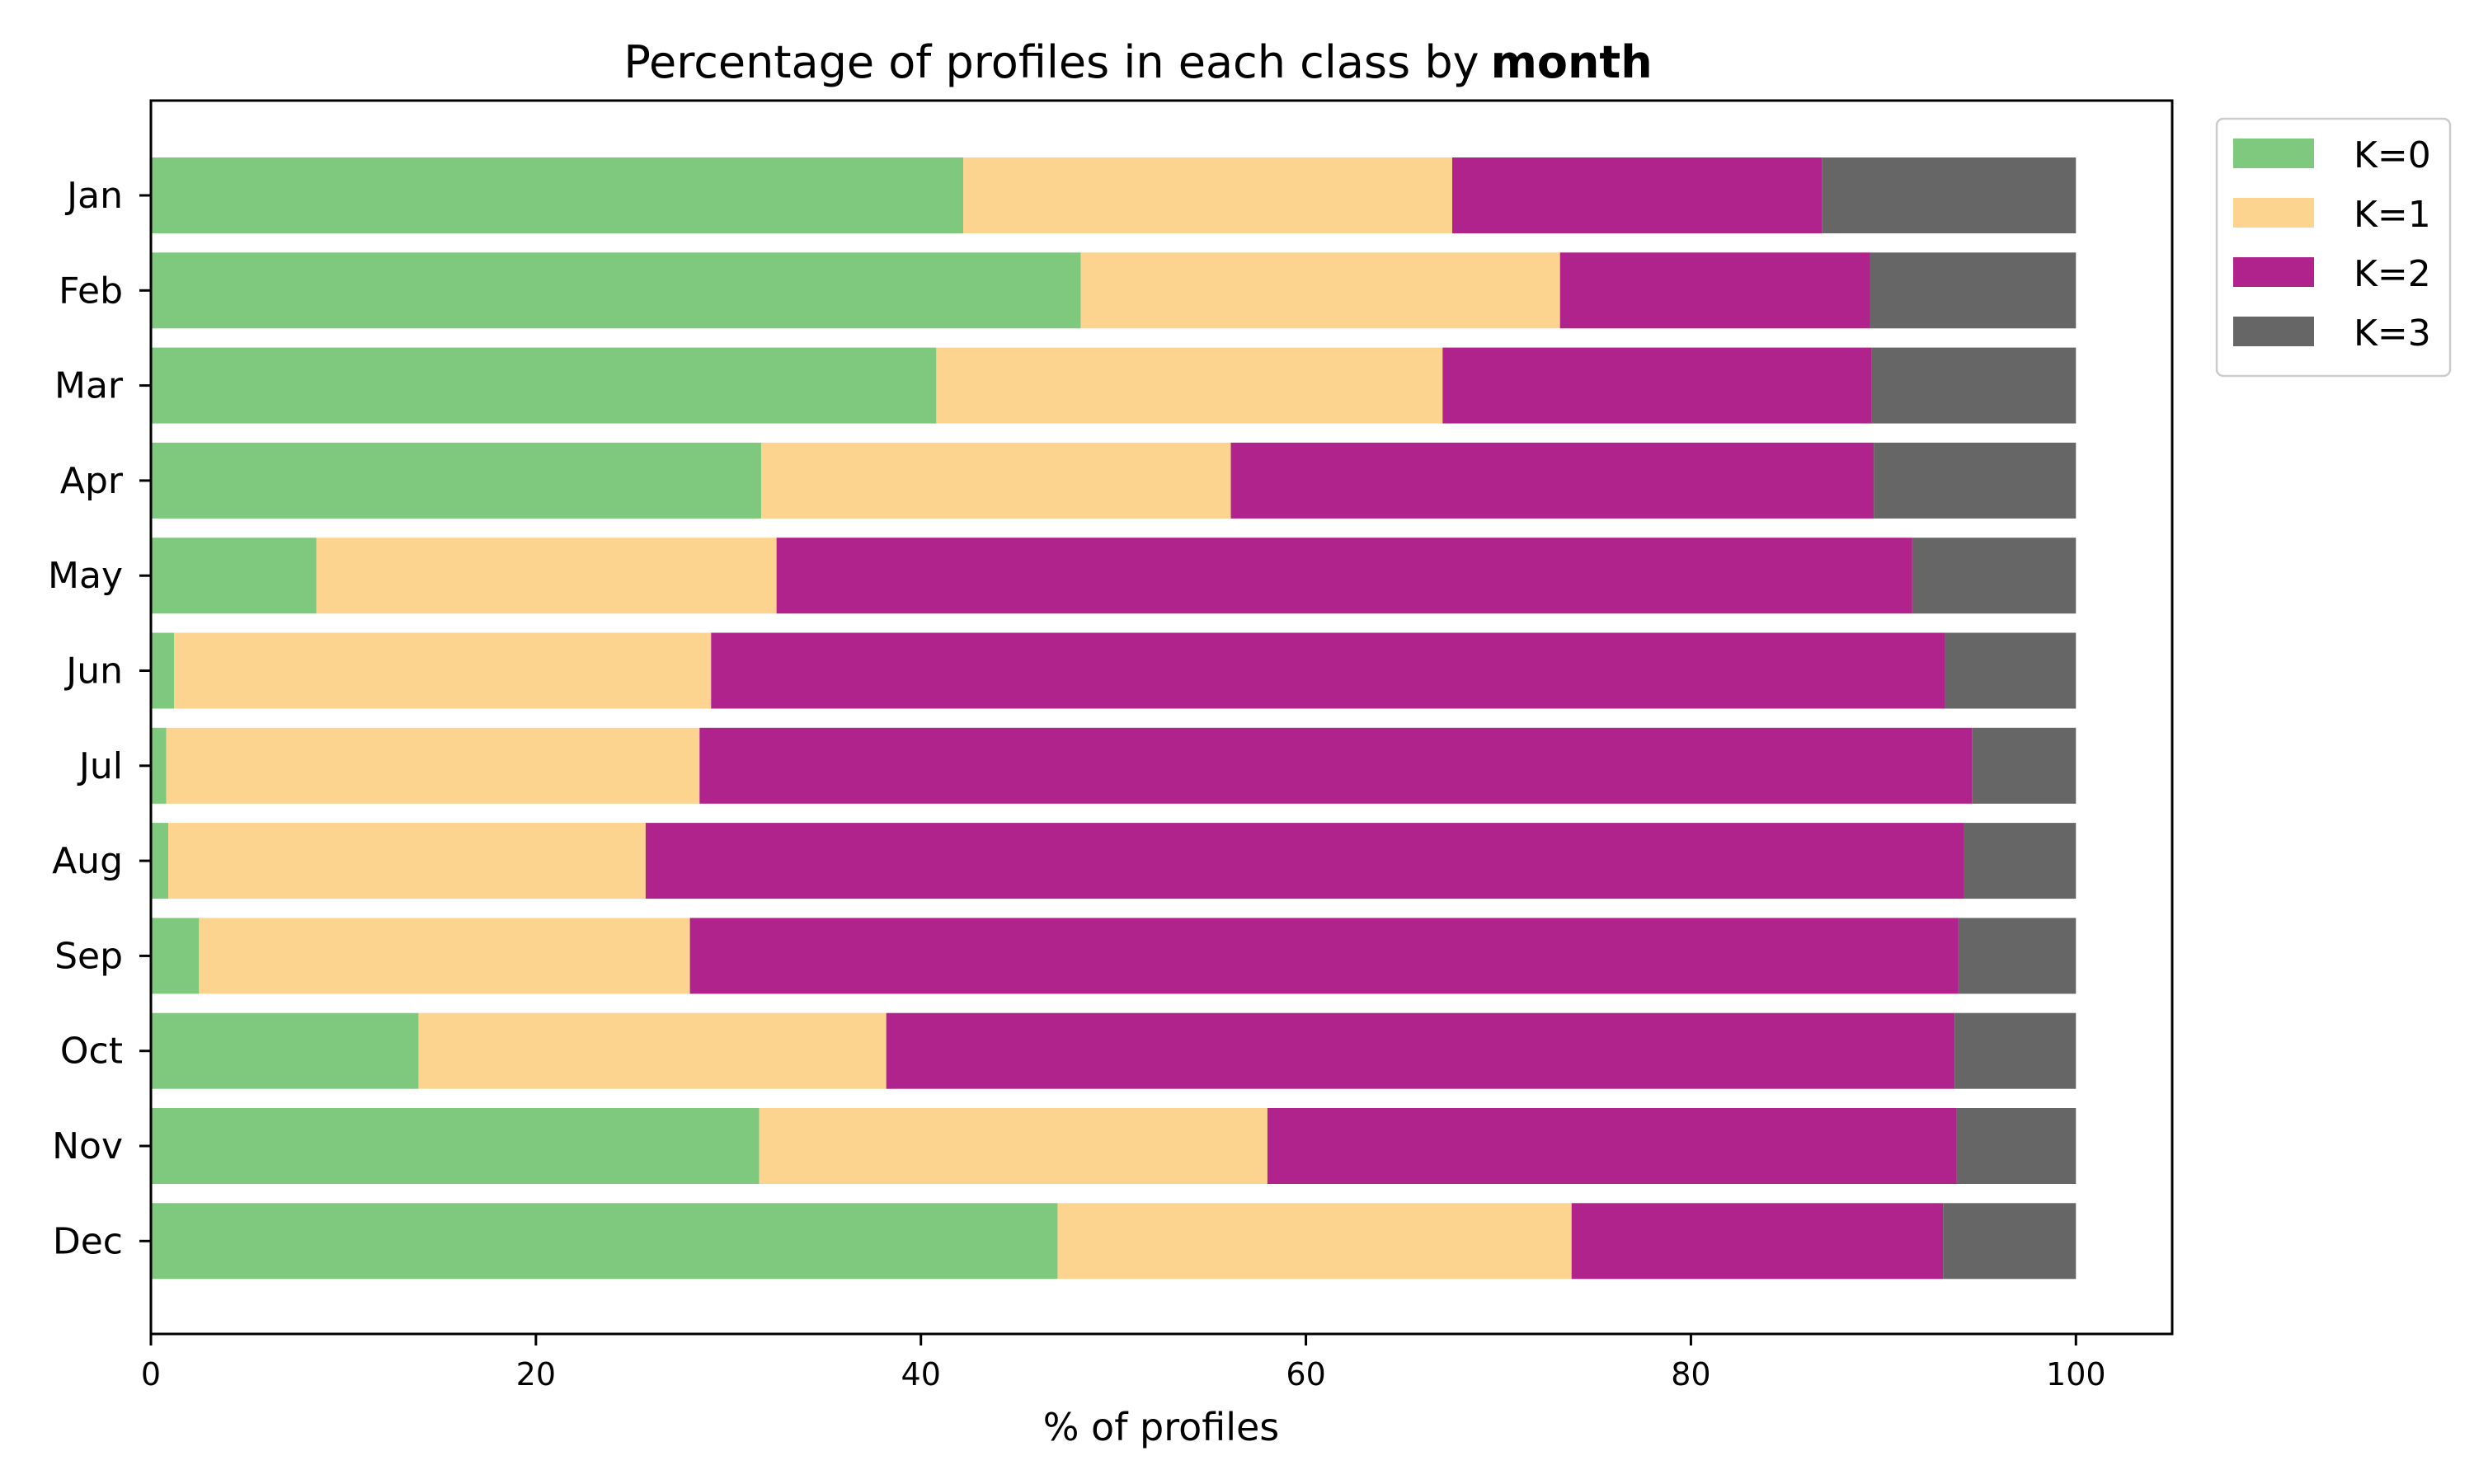  I want to click on bar-jul-k2, so click(1336, 765).